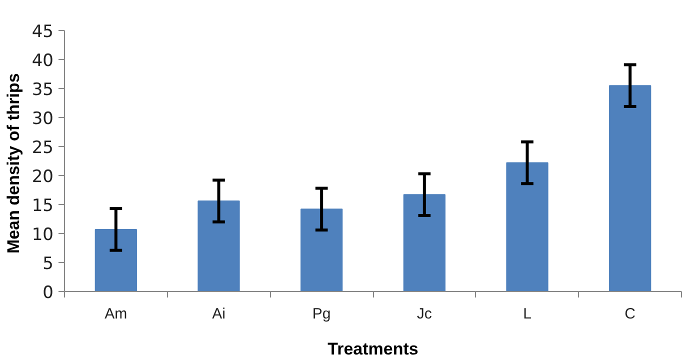 This screenshot has width=685, height=361. What do you see at coordinates (43, 235) in the screenshot?
I see `y-tick-label: 10` at bounding box center [43, 235].